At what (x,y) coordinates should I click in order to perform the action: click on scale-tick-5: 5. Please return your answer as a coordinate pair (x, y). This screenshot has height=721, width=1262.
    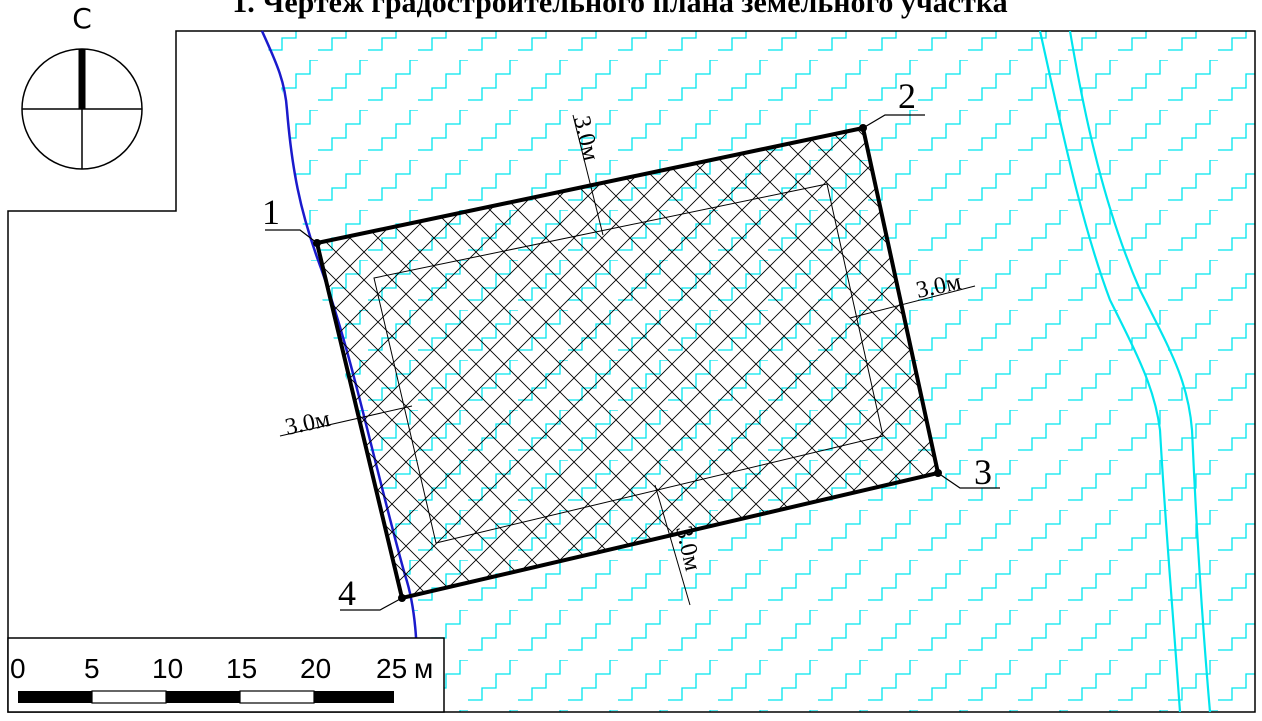
    Looking at the image, I should click on (92, 668).